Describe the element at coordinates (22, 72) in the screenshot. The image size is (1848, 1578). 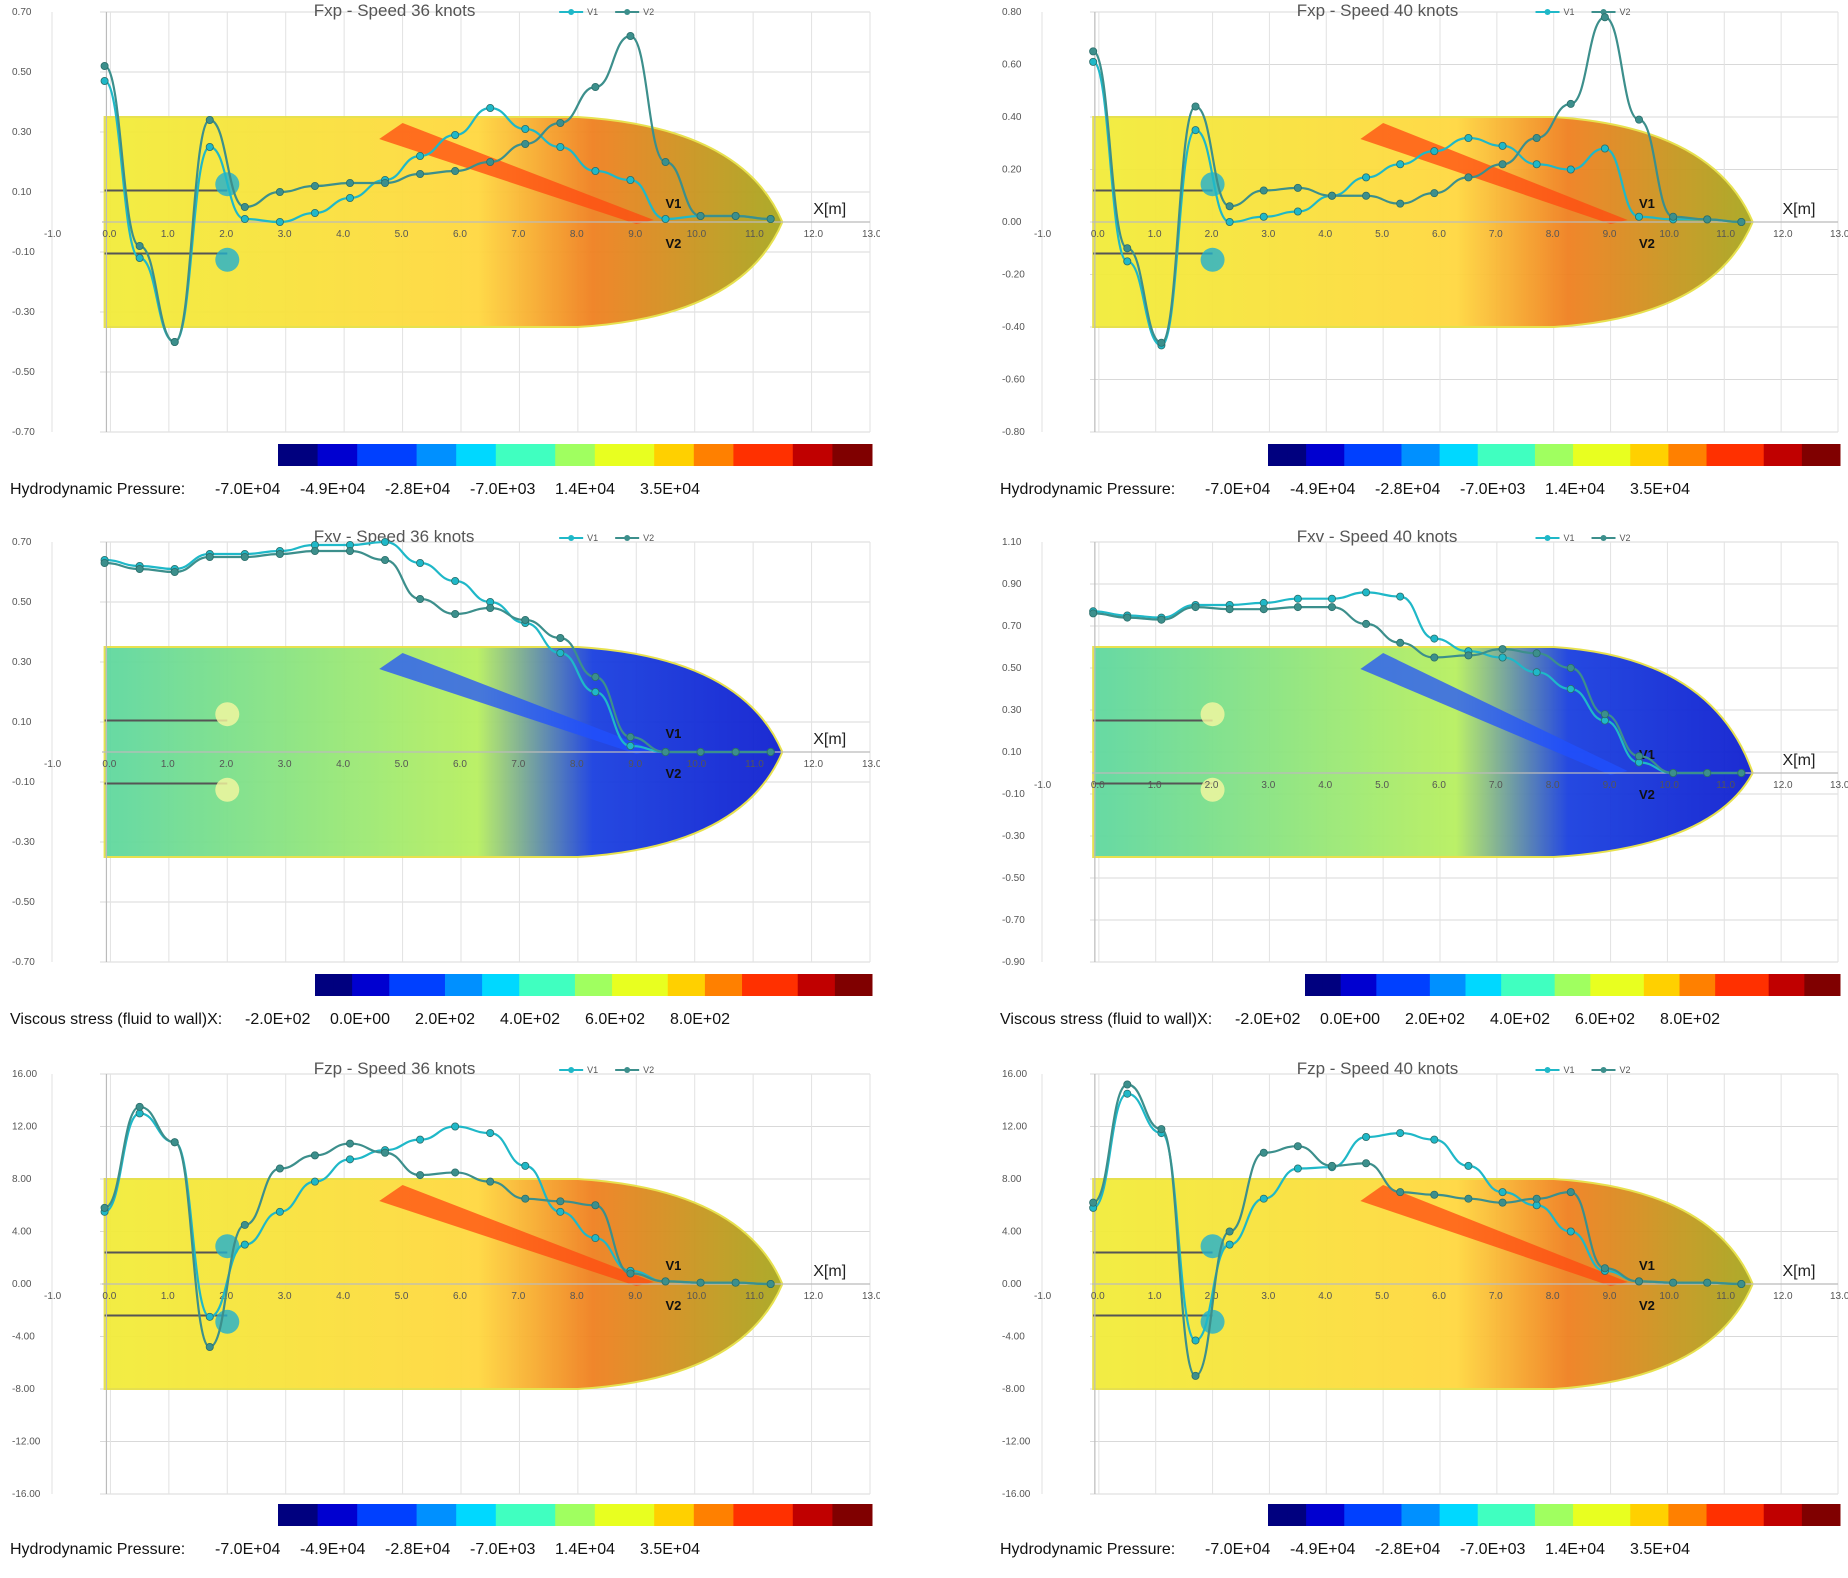
I see `y-tick-label: 0.50` at that location.